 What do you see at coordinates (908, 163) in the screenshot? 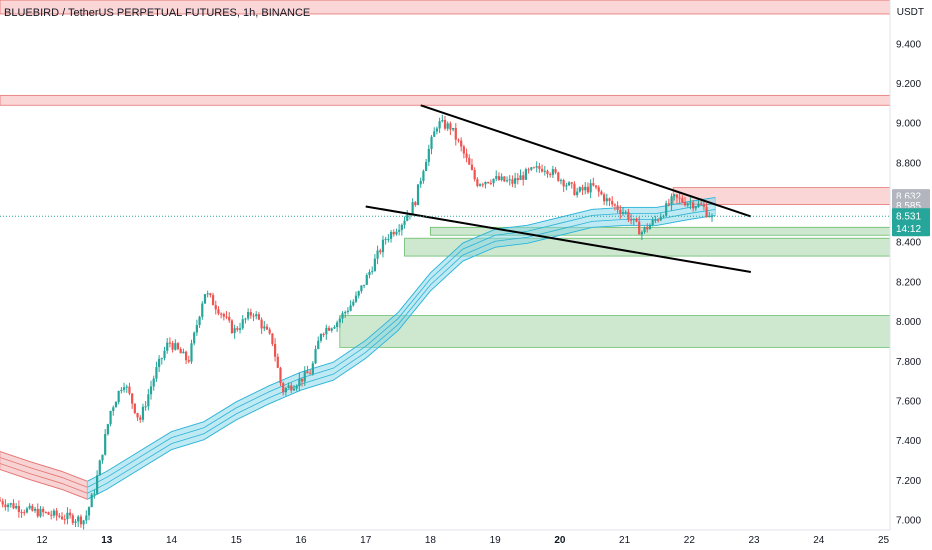
I see `y-tick-3: 8.800` at bounding box center [908, 163].